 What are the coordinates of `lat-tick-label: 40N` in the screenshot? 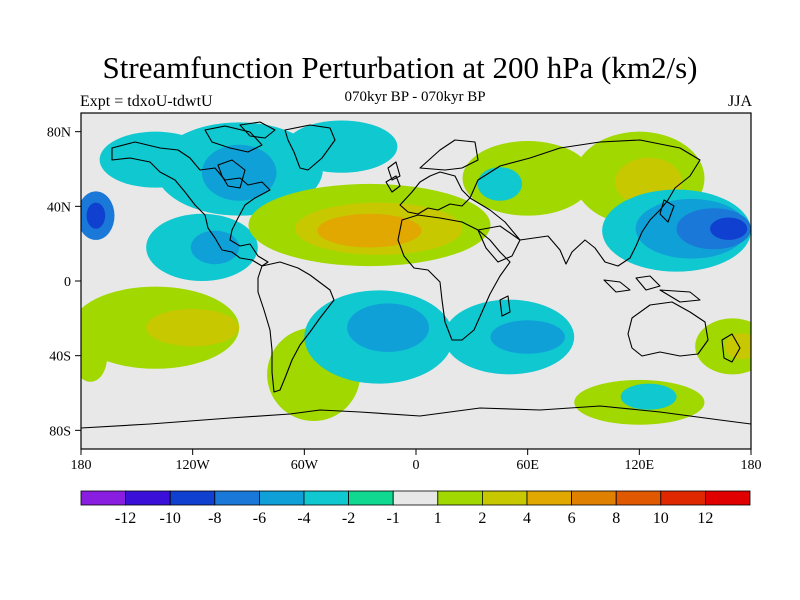 It's located at (59, 207).